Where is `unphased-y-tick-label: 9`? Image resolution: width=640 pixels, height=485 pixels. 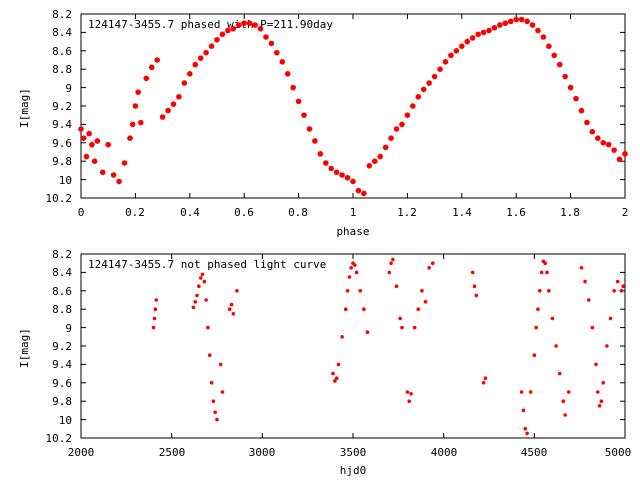
unphased-y-tick-label: 9 is located at coordinates (68, 328).